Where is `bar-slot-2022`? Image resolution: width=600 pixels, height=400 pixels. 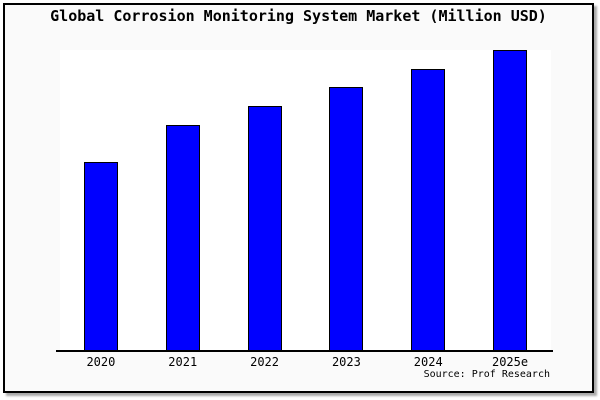
bar-slot-2022 is located at coordinates (265, 200).